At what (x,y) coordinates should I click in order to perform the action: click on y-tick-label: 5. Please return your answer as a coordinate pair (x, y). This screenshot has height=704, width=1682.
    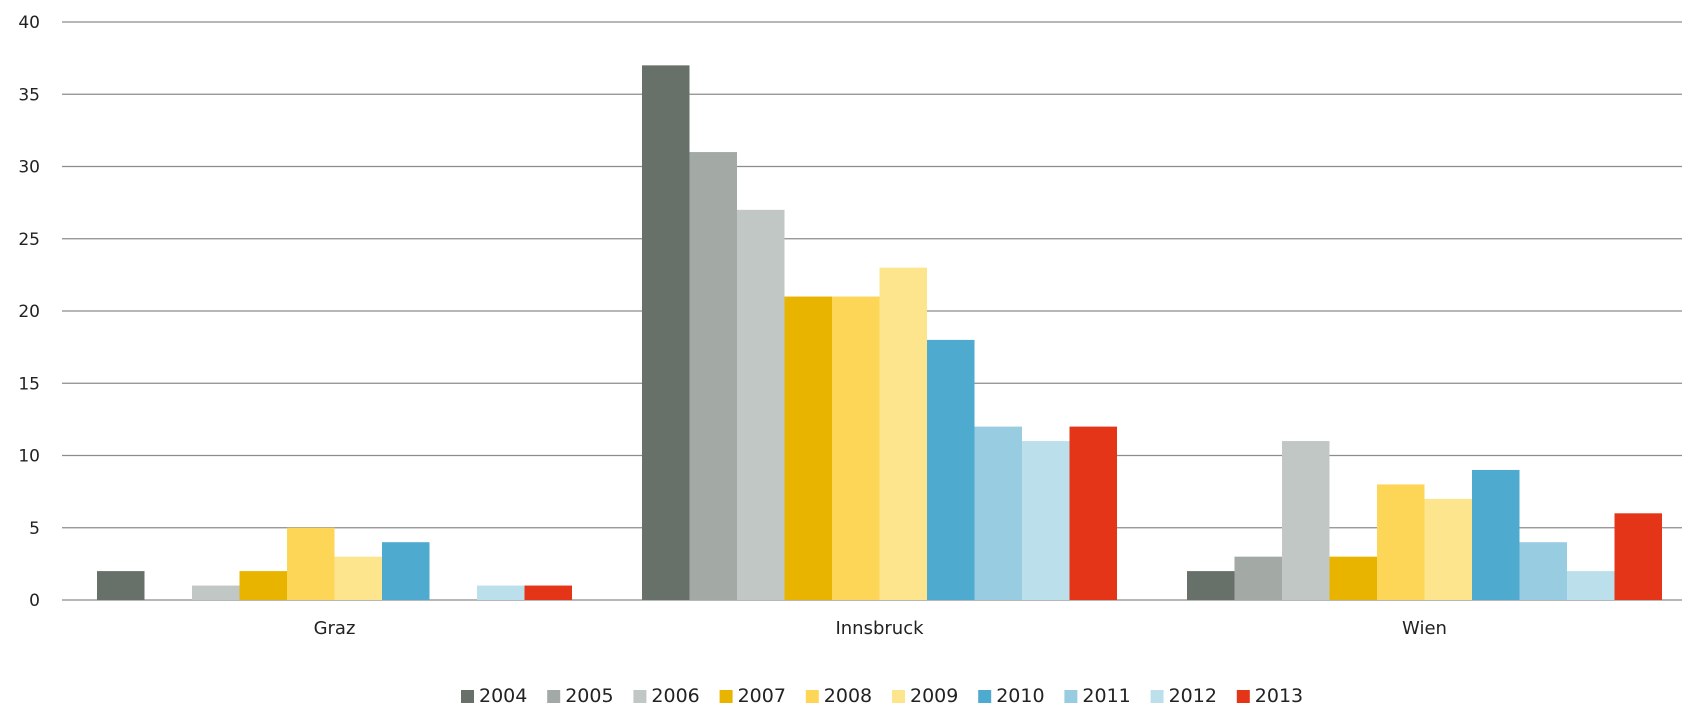
    Looking at the image, I should click on (34, 529).